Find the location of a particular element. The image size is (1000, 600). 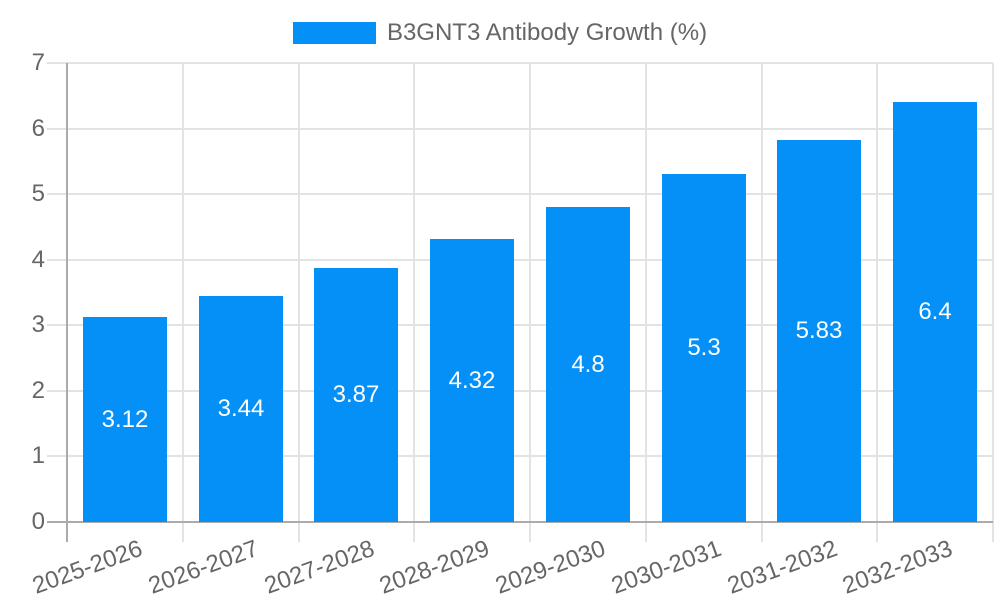

bar-value-label: 4.8 is located at coordinates (588, 364).